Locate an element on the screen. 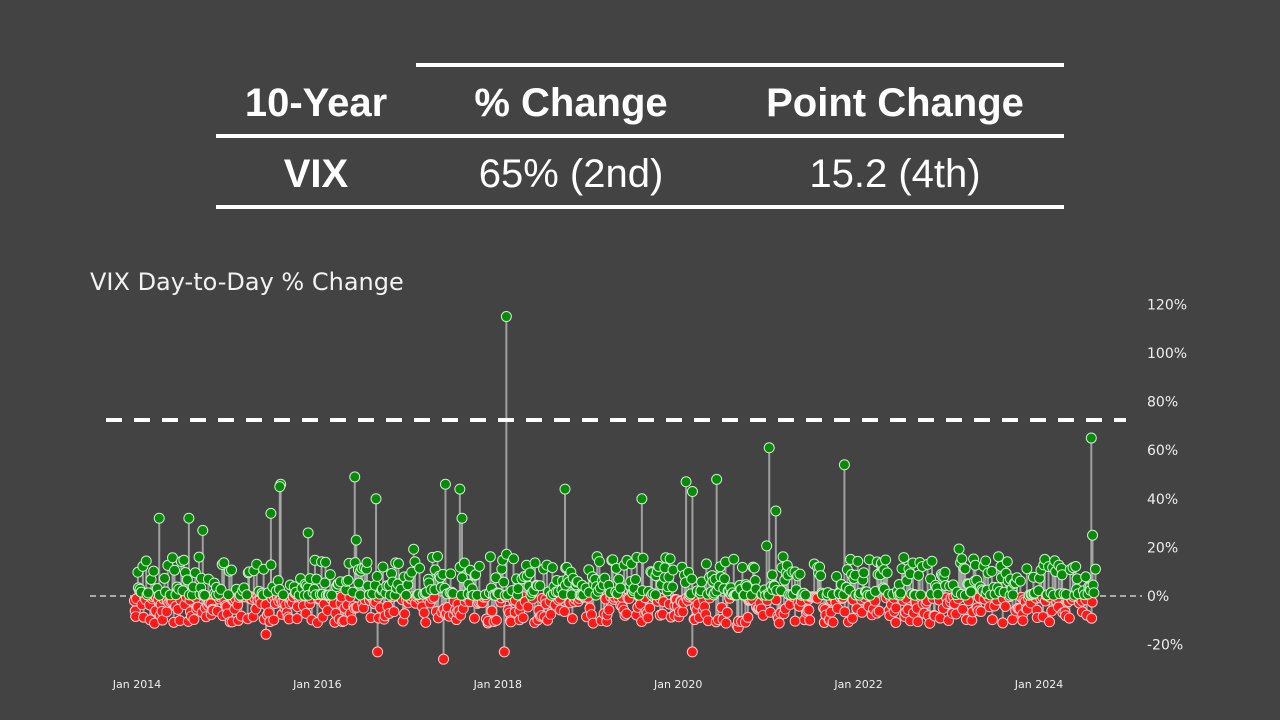 Image resolution: width=1280 pixels, height=720 pixels. x-tick-label: Jan 2016 is located at coordinates (316, 684).